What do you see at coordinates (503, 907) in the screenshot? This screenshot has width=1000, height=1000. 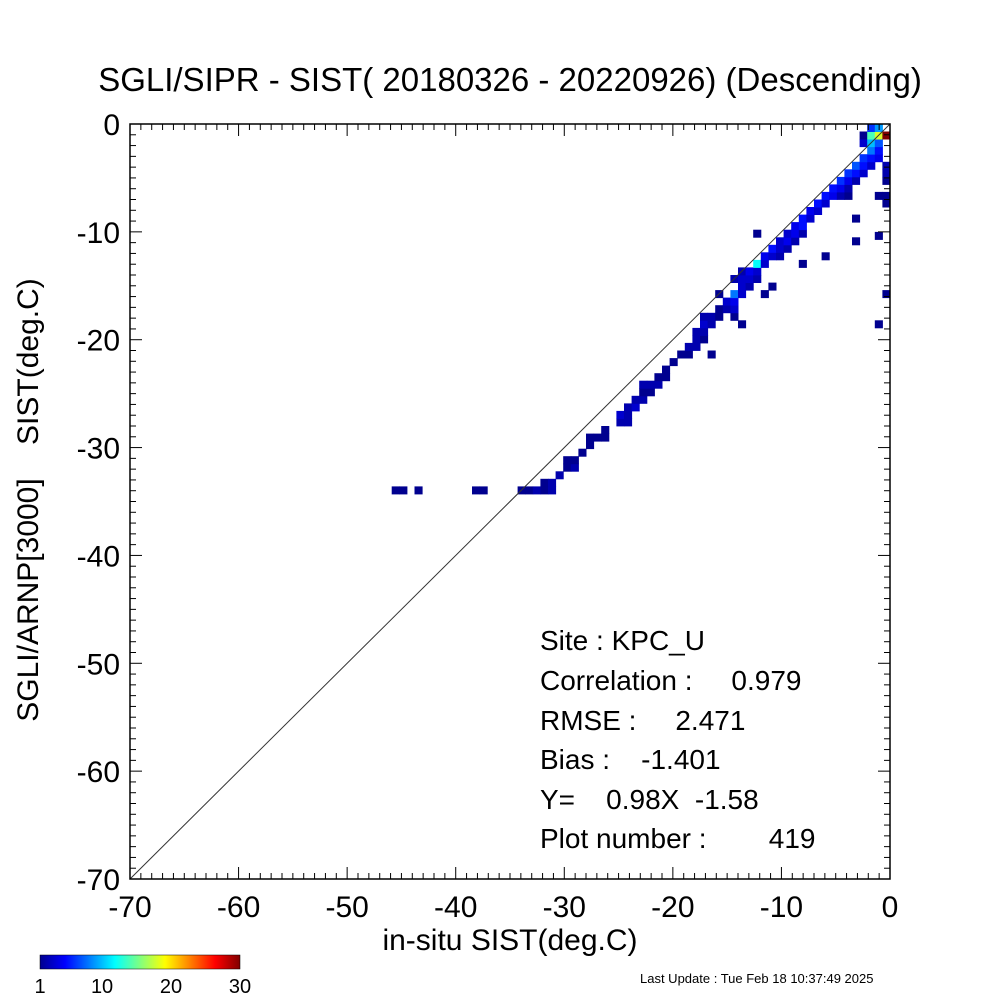 I see `x-tick-labels: -70 -60 -50 -40 -30 -20 -10 0` at bounding box center [503, 907].